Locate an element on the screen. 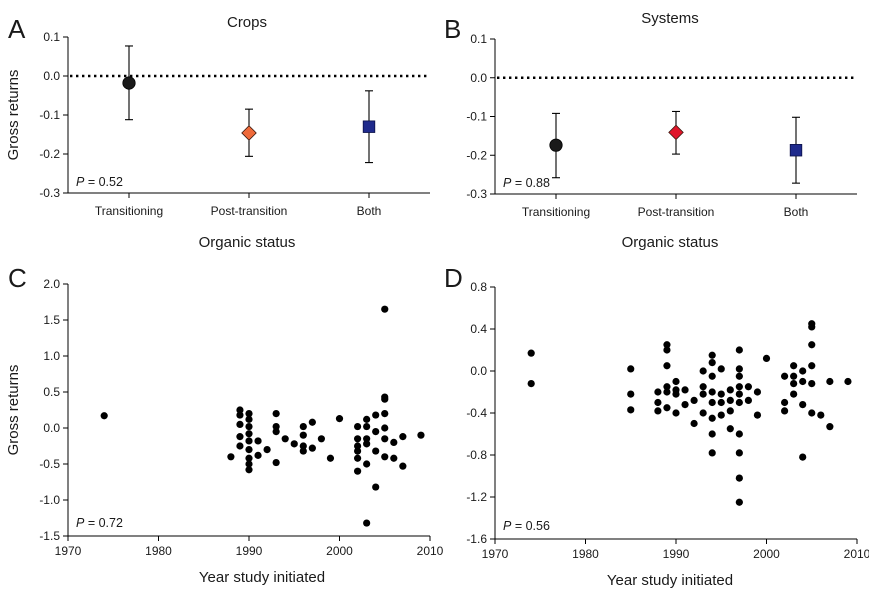  x-tick-label: 1970 is located at coordinates (495, 554).